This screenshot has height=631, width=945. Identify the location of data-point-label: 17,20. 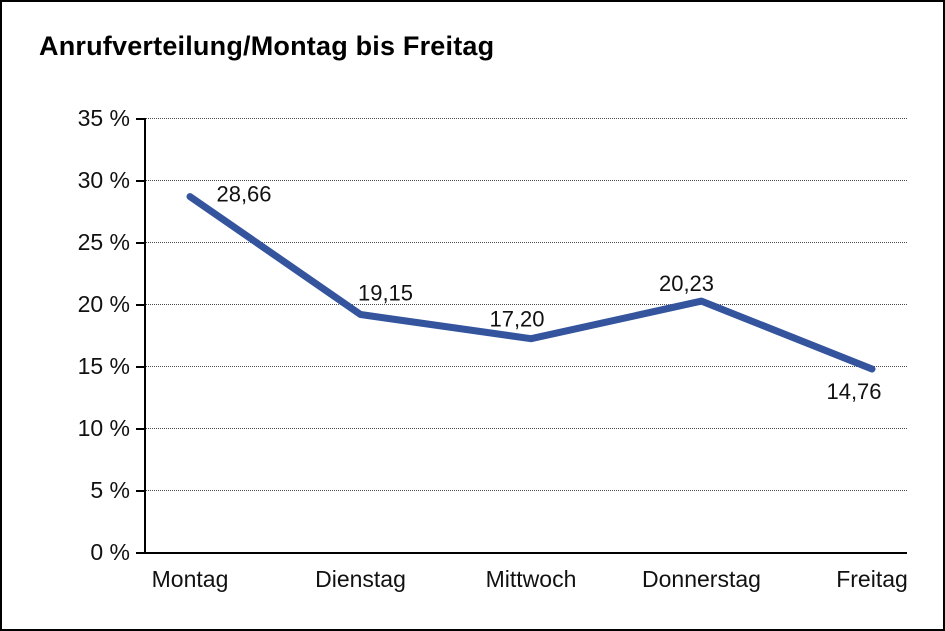
(516, 319).